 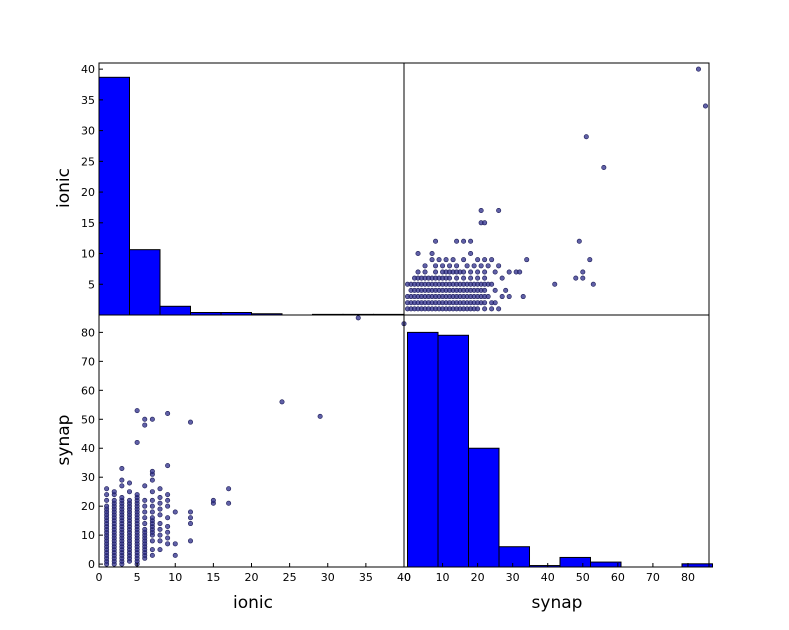 I want to click on y-tick-label-synap: 70, so click(x=88, y=361).